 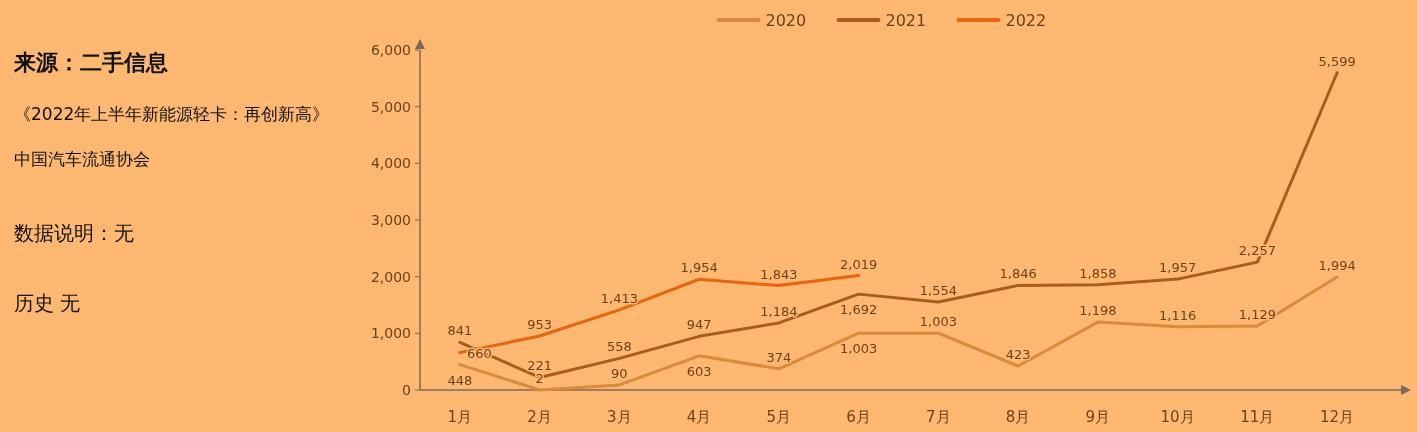 I want to click on data-label: 90, so click(x=619, y=373).